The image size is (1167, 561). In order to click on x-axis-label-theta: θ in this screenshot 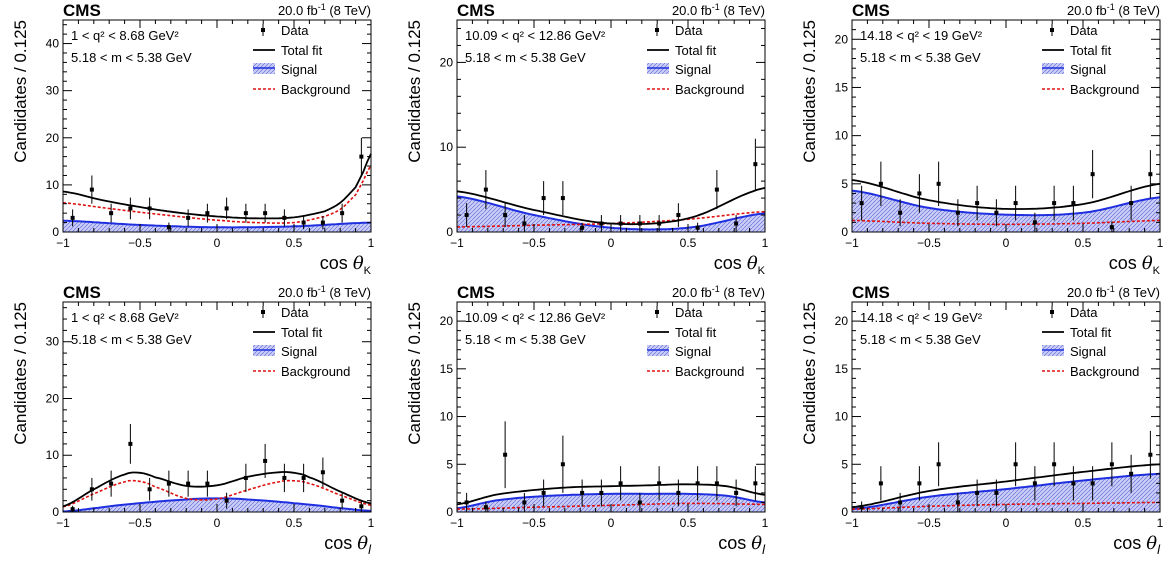, I will do `click(1151, 543)`.